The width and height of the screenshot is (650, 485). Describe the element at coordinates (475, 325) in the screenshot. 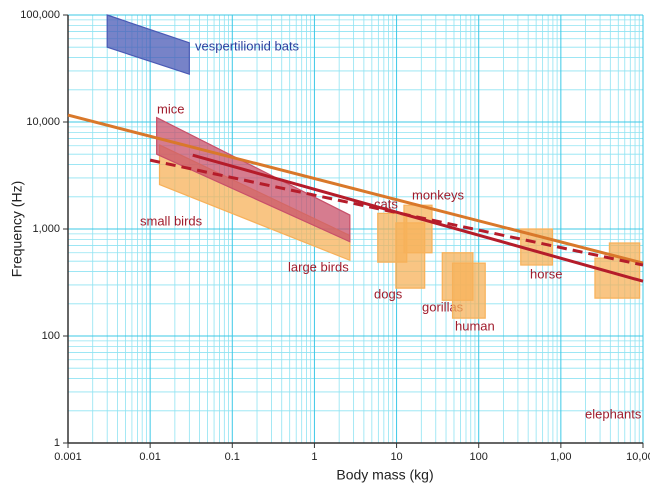

I see `region-label: human` at that location.